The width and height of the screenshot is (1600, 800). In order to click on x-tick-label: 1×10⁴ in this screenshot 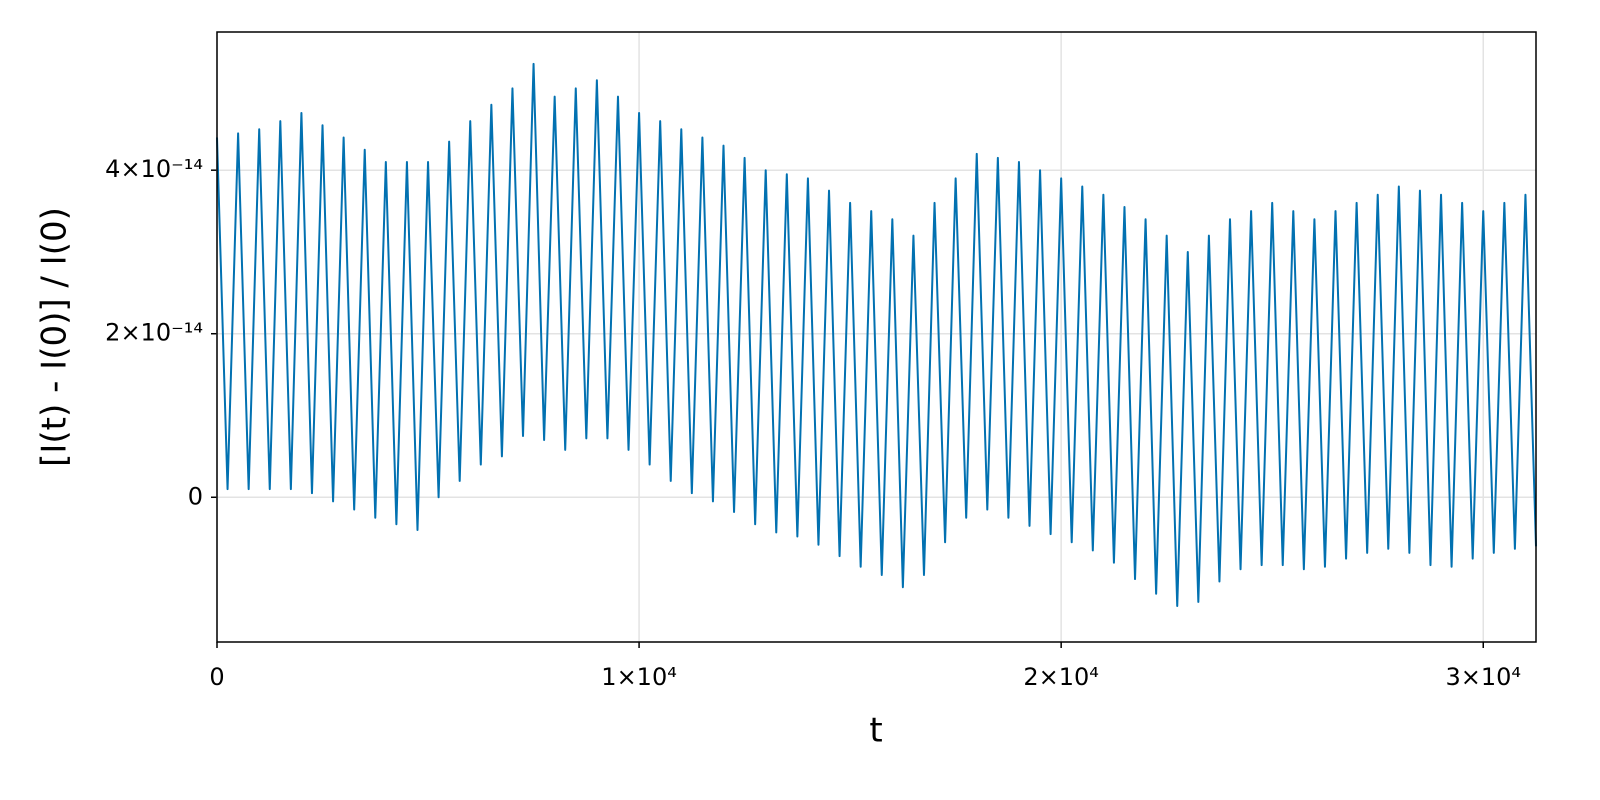, I will do `click(639, 677)`.